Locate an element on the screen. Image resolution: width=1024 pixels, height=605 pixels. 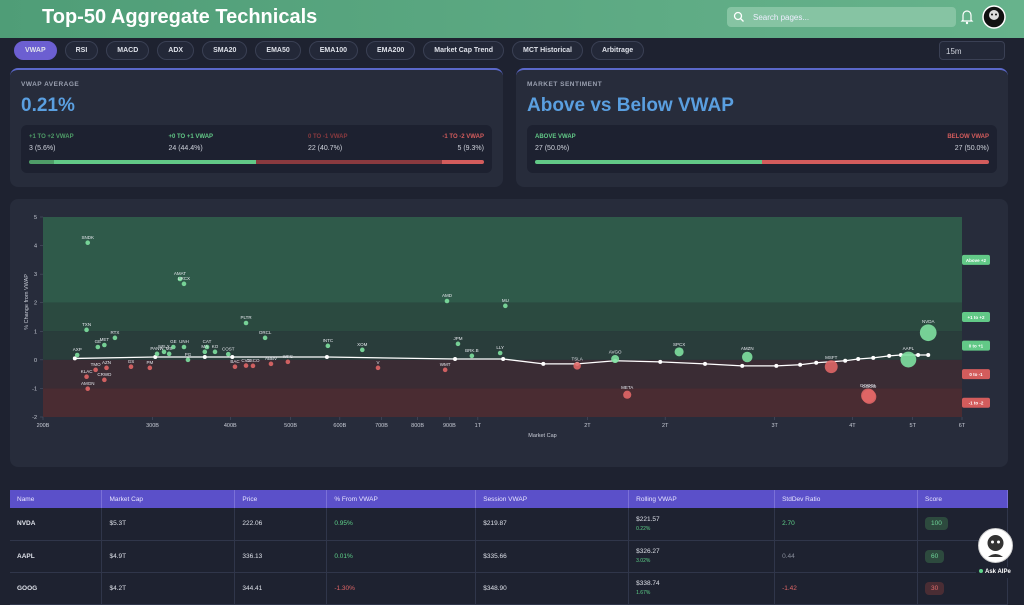
stat-label: +1 TO +2 VWAP is located at coordinates (51, 137).